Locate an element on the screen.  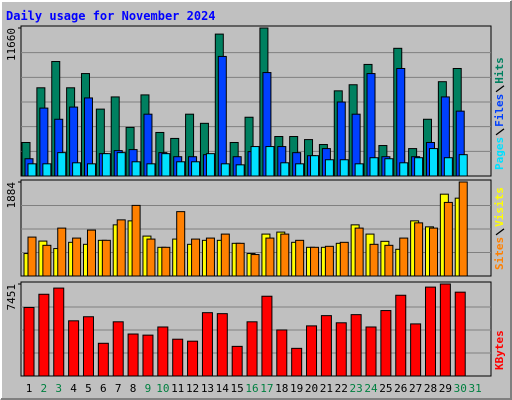
x-tick-label: 28 is located at coordinates (430, 388).